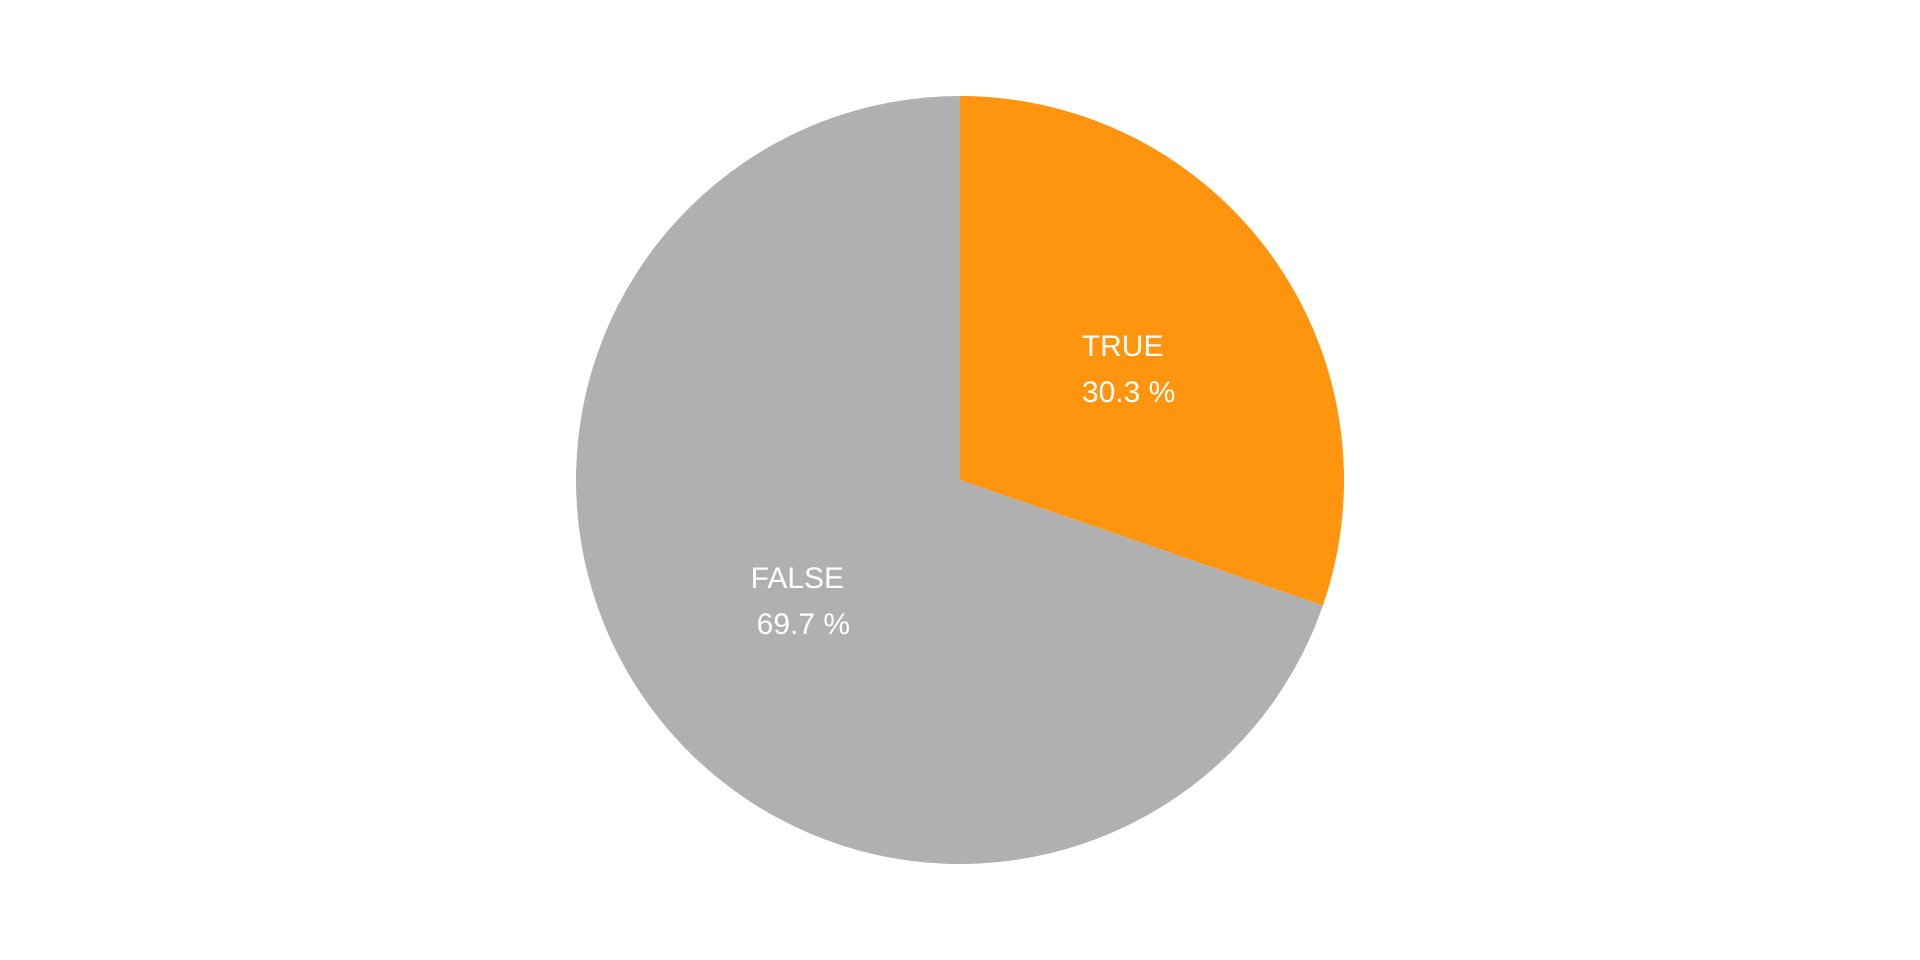 The width and height of the screenshot is (1920, 960). What do you see at coordinates (1123, 346) in the screenshot?
I see `slice-category-label: TRUE` at bounding box center [1123, 346].